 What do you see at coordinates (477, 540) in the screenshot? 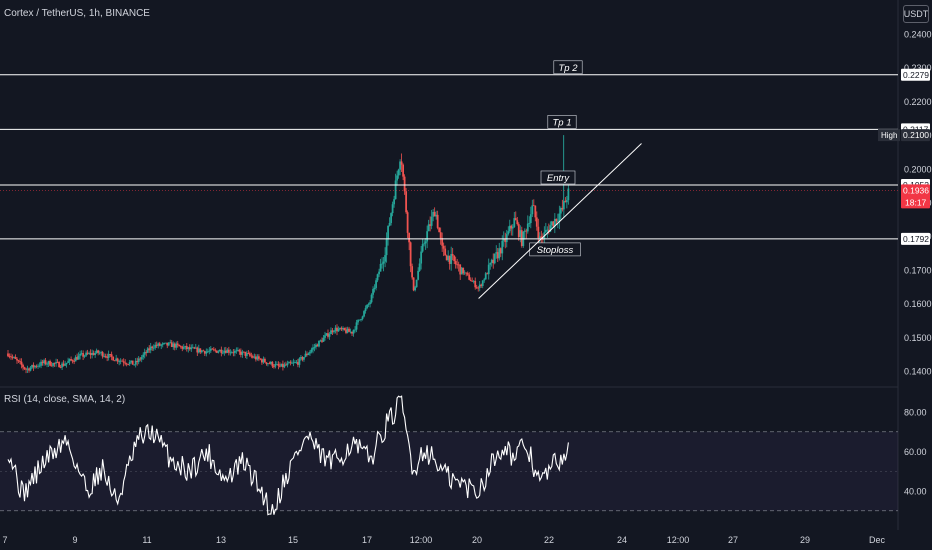
I see `time-tick-label: 20` at bounding box center [477, 540].